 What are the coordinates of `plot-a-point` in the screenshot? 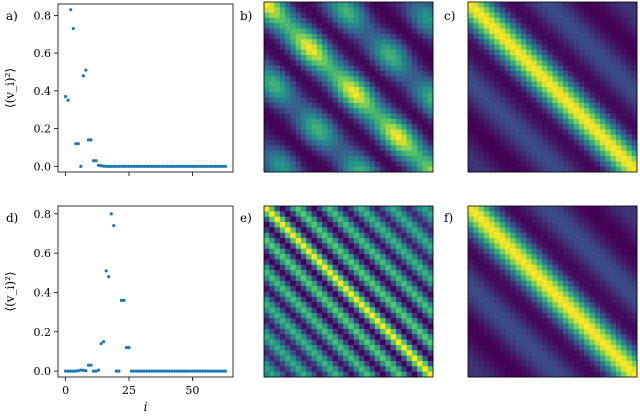 It's located at (223, 166).